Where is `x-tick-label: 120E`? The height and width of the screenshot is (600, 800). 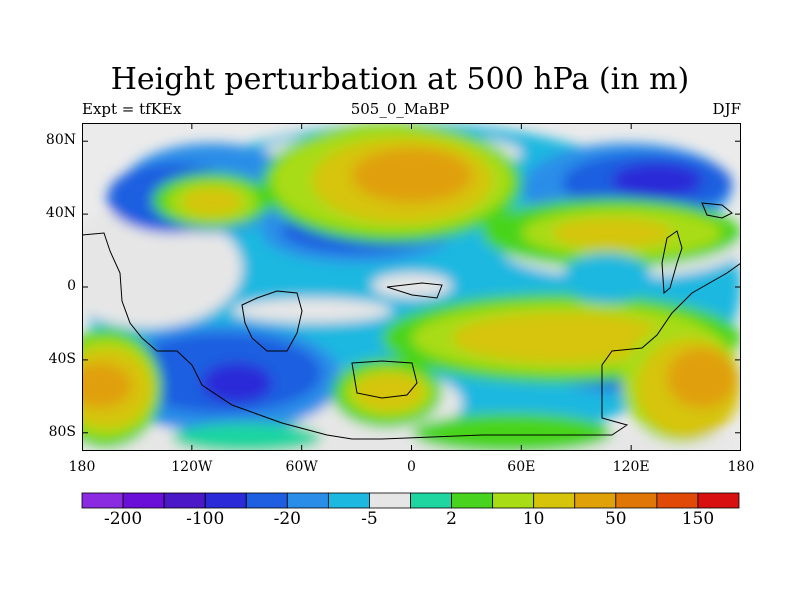 x-tick-label: 120E is located at coordinates (631, 467).